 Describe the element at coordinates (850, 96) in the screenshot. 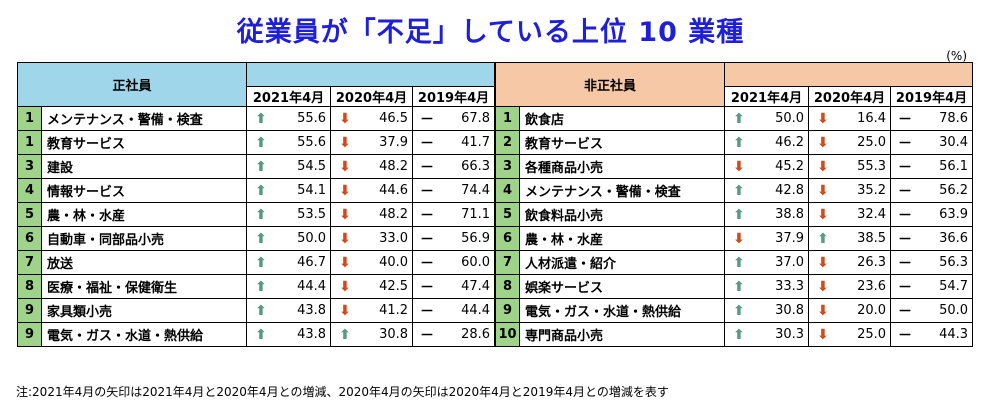

I see `year-header-2020: 2020年4月` at that location.